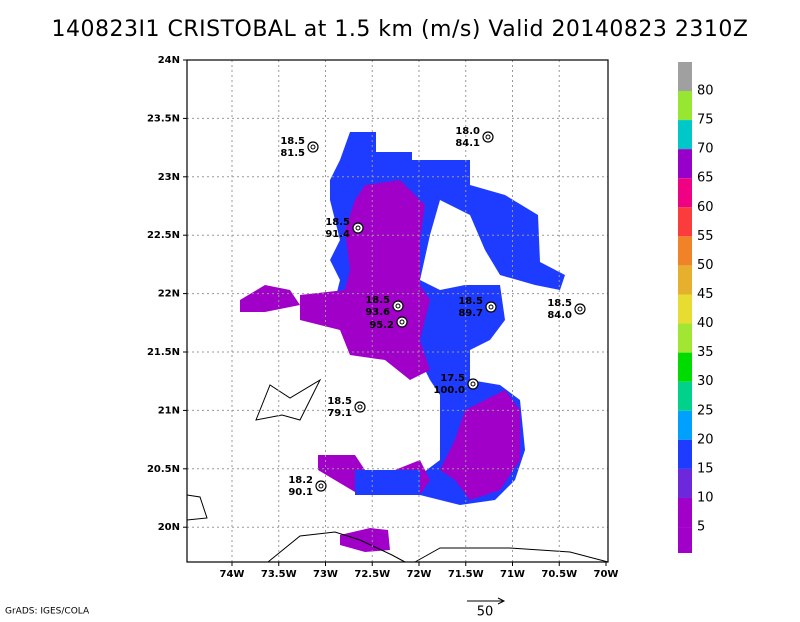  I want to click on station-label: 90.1, so click(300, 492).